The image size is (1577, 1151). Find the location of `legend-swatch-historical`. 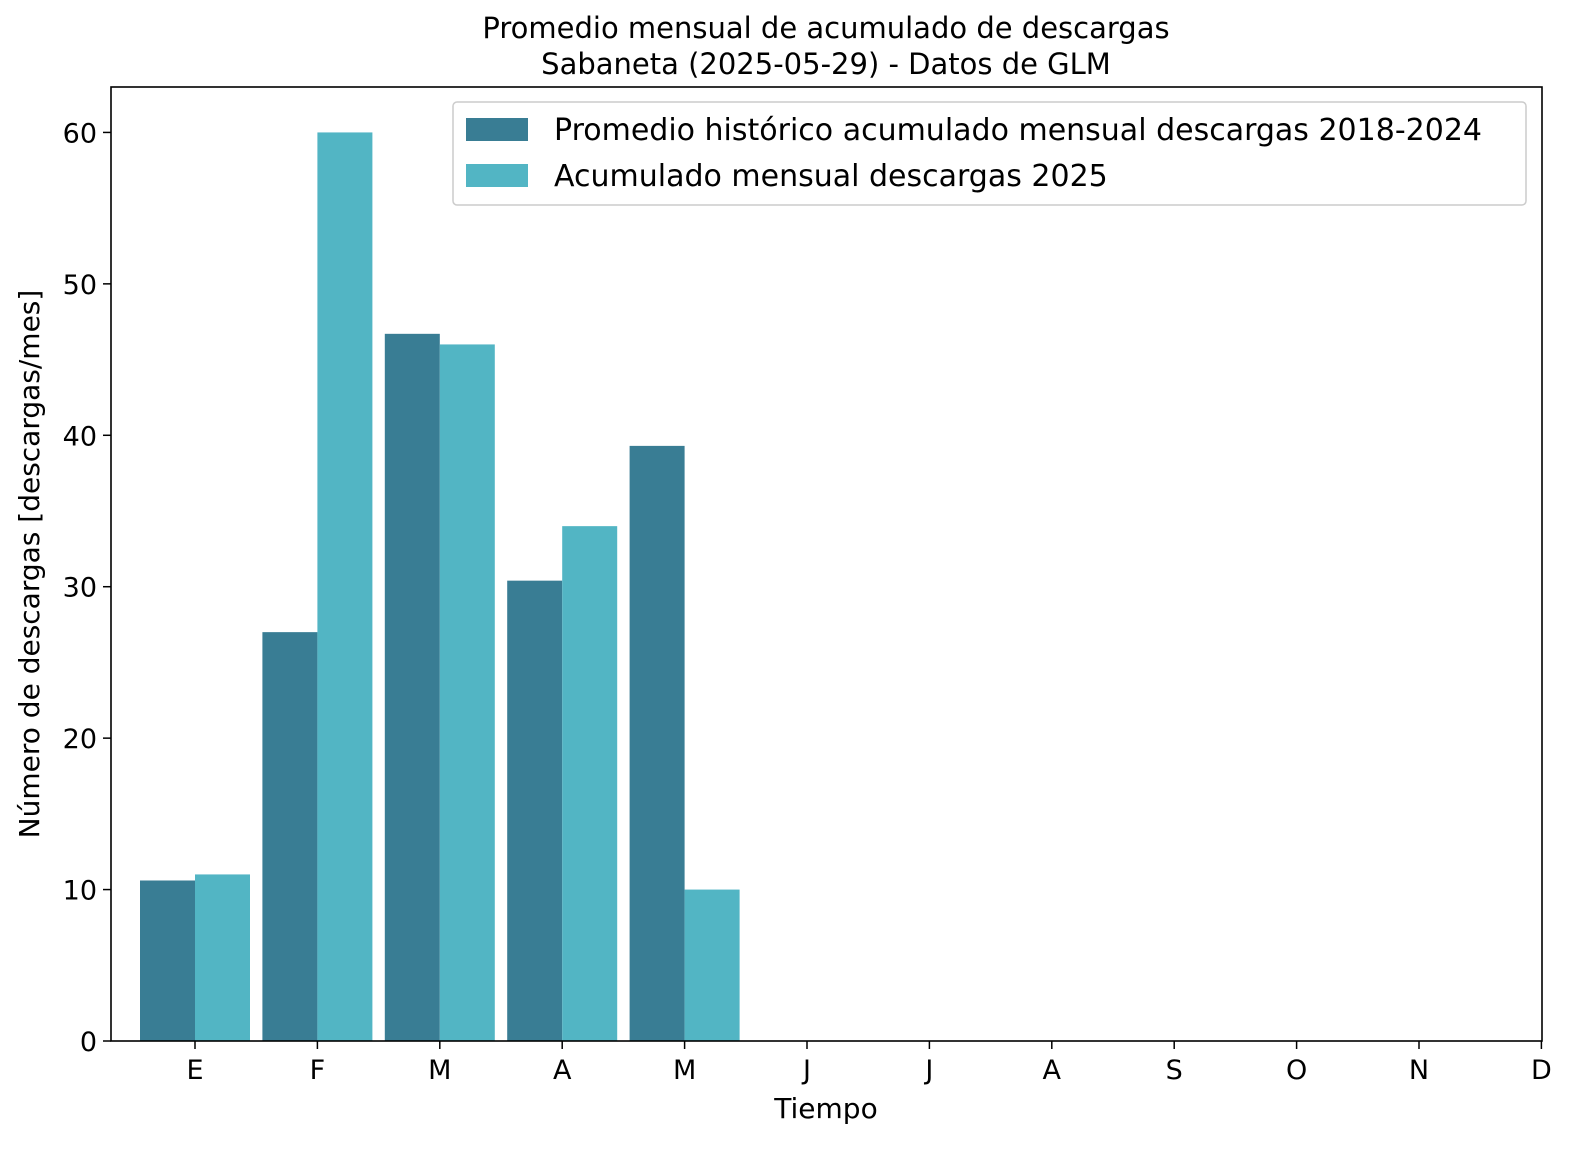

legend-swatch-historical is located at coordinates (497, 129).